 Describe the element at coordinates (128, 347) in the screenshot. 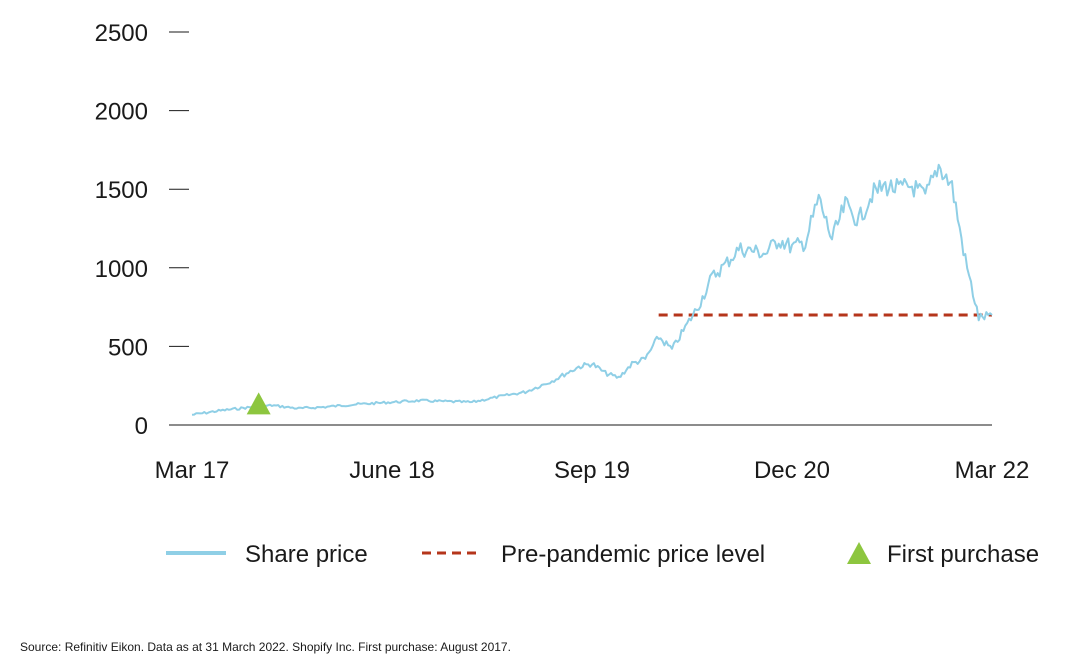

I see `y-tick-label: 500` at that location.